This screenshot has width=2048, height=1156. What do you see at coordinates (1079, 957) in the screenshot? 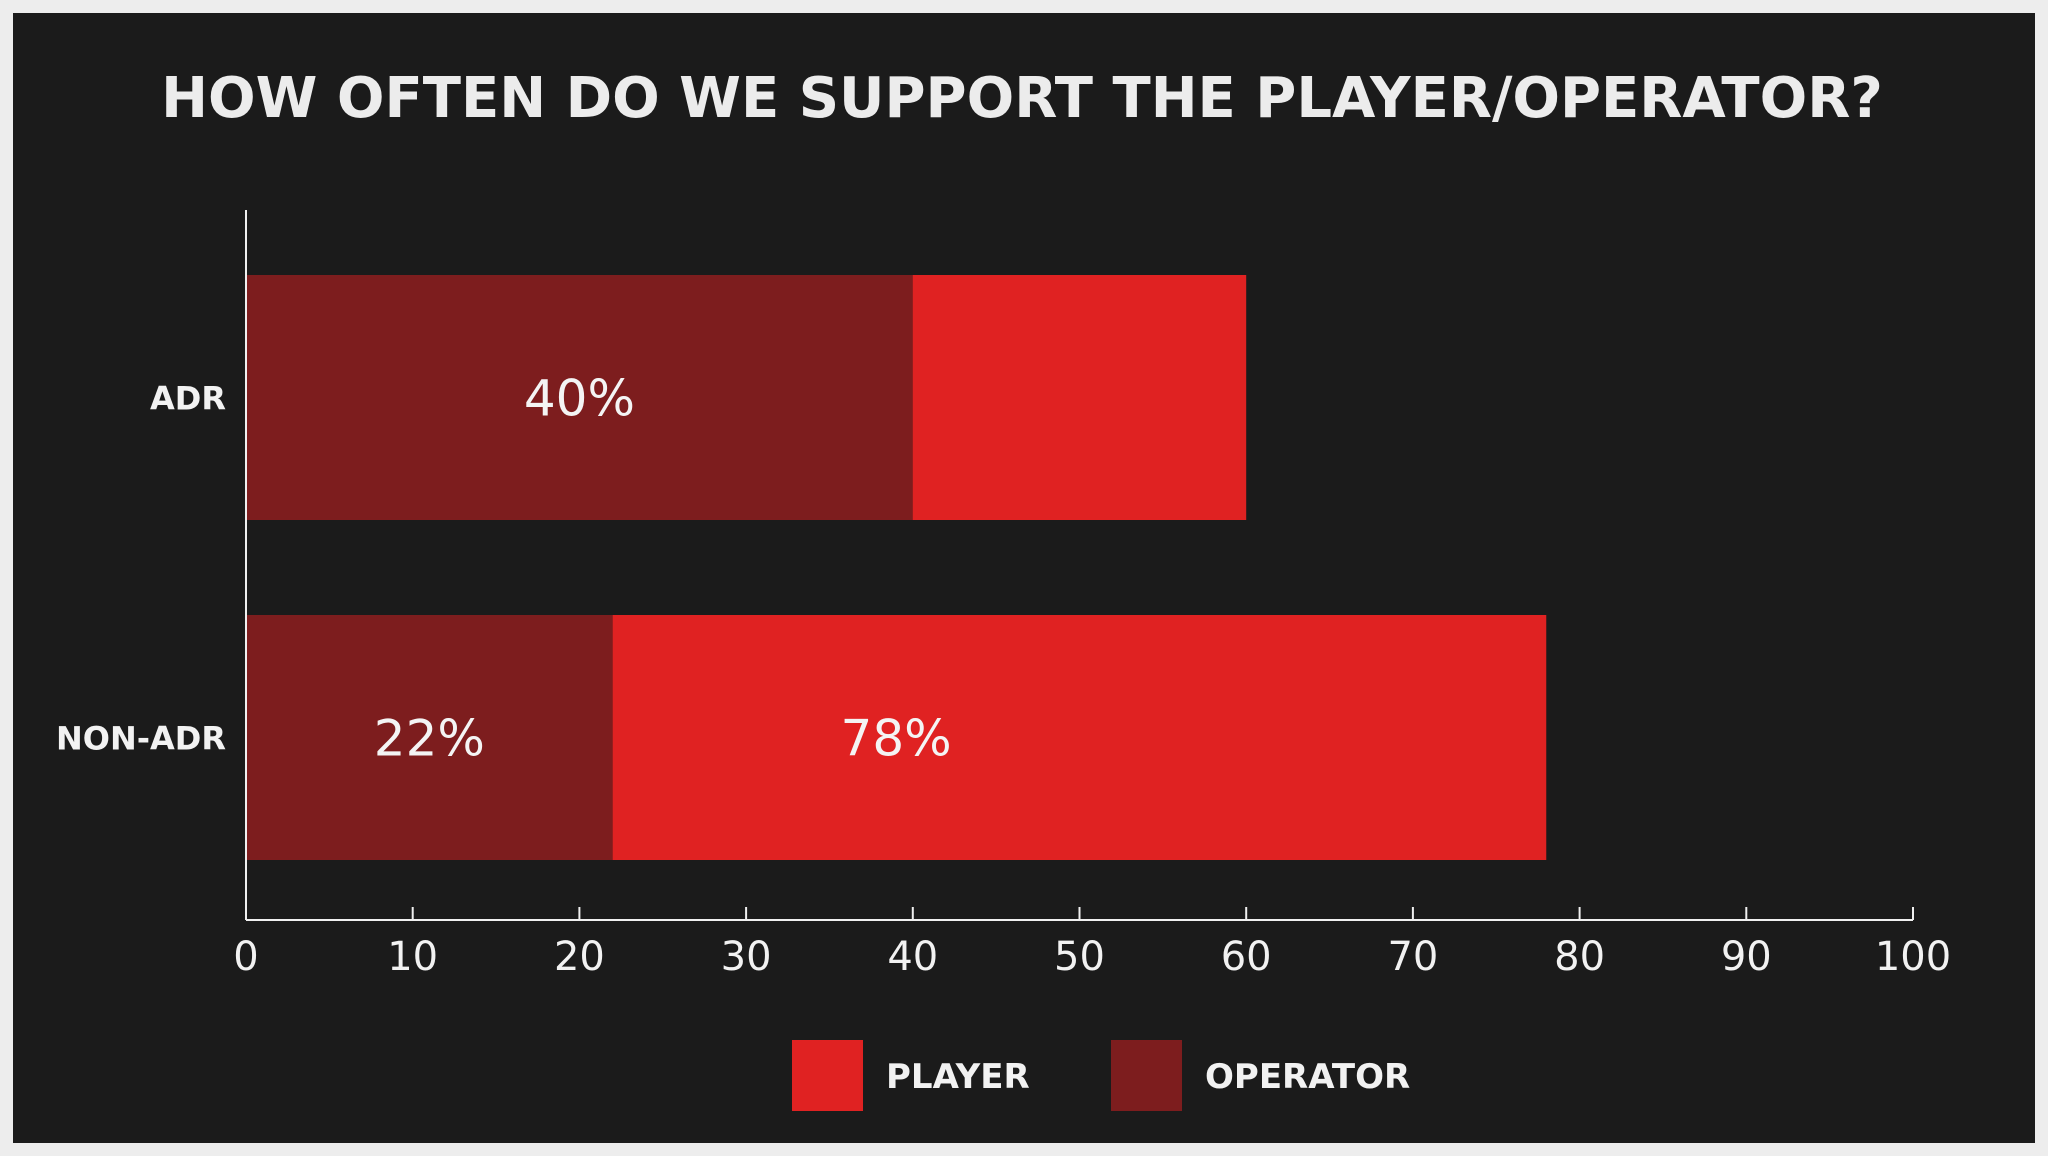
I see `x-tick-label-50: 50` at bounding box center [1079, 957].